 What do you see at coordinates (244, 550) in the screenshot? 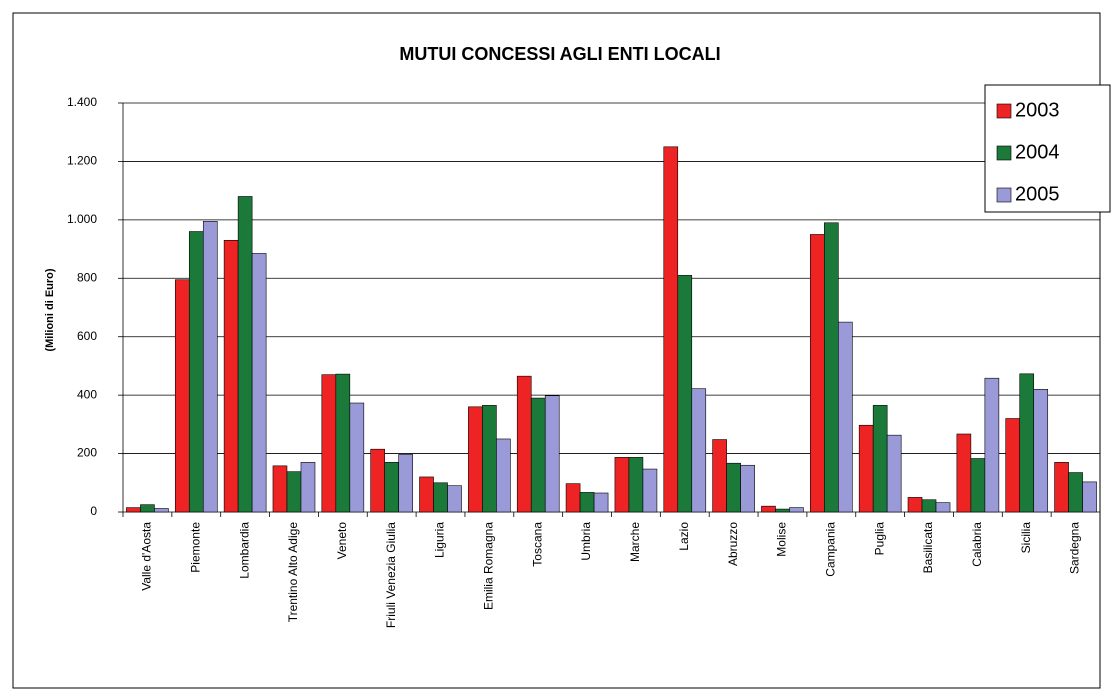
I see `x-tick-label: Lombardia` at bounding box center [244, 550].